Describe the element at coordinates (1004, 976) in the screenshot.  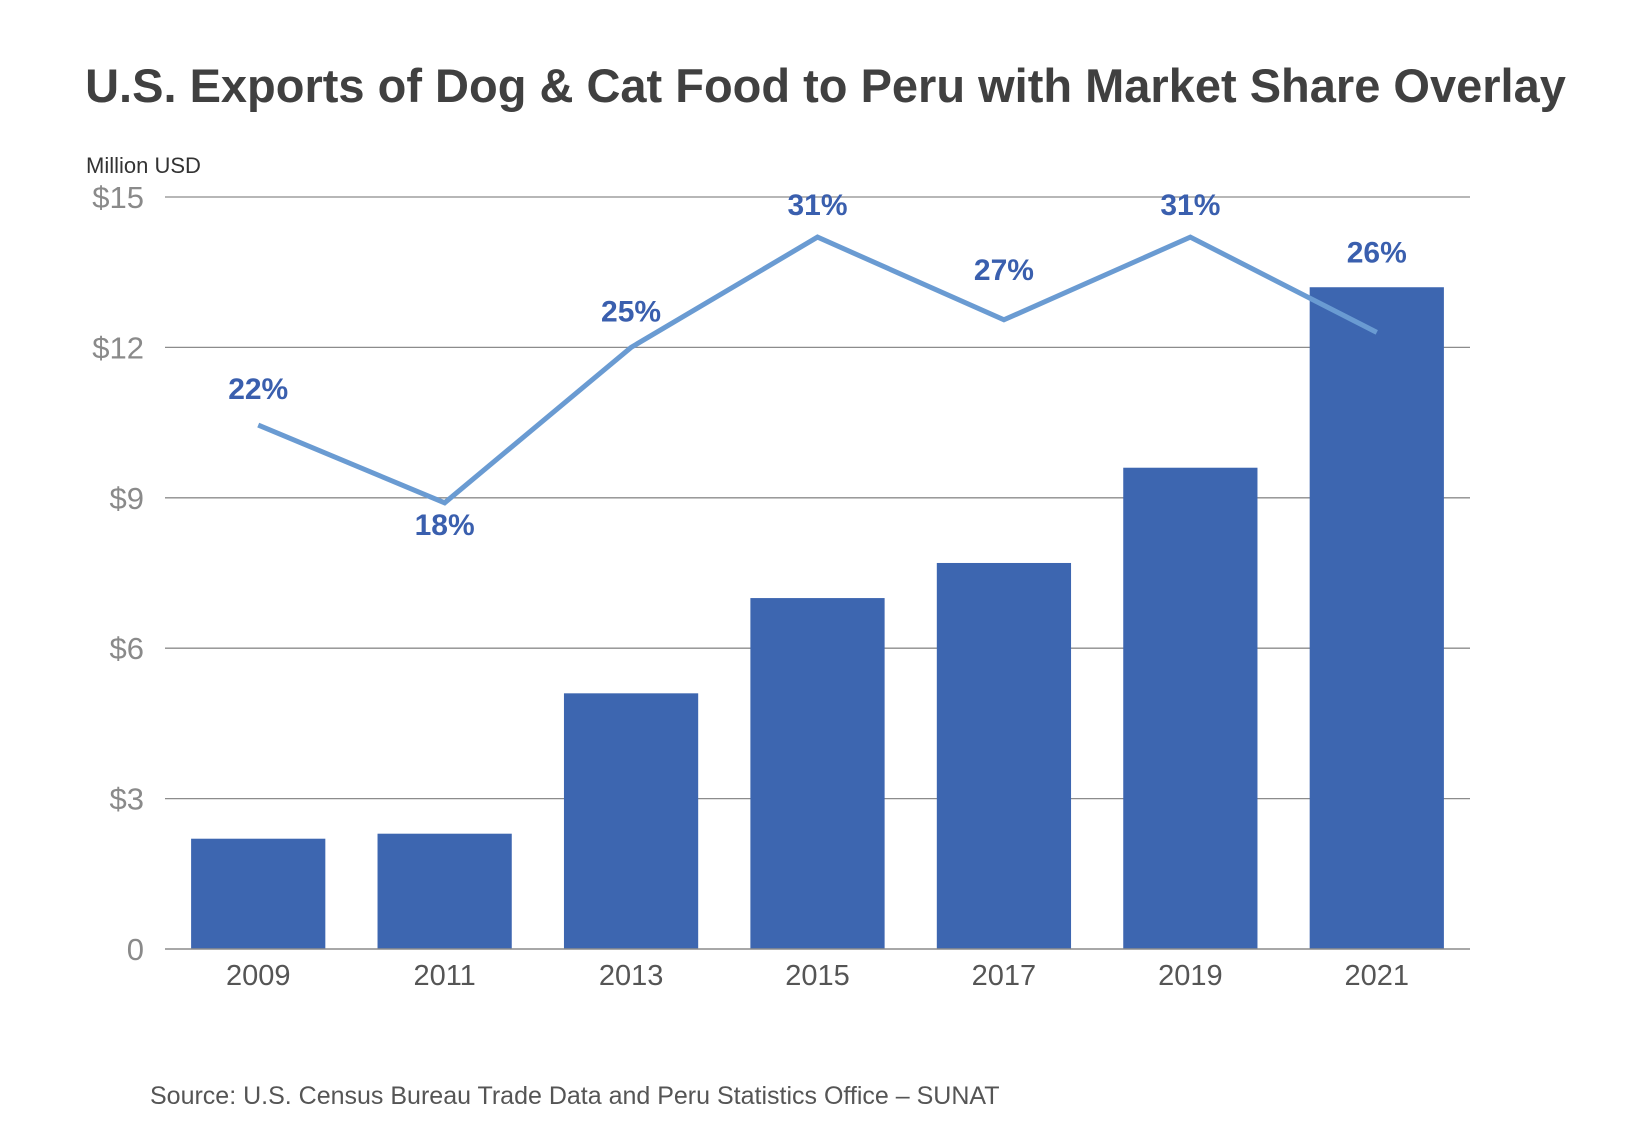
I see `x-tick-label: 2017` at that location.